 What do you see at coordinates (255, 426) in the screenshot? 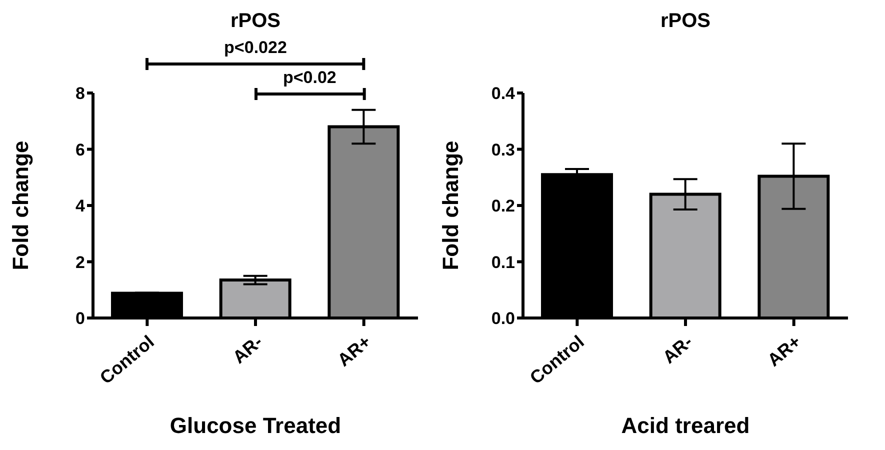
I see `x-axis-title: Glucose Treated` at bounding box center [255, 426].